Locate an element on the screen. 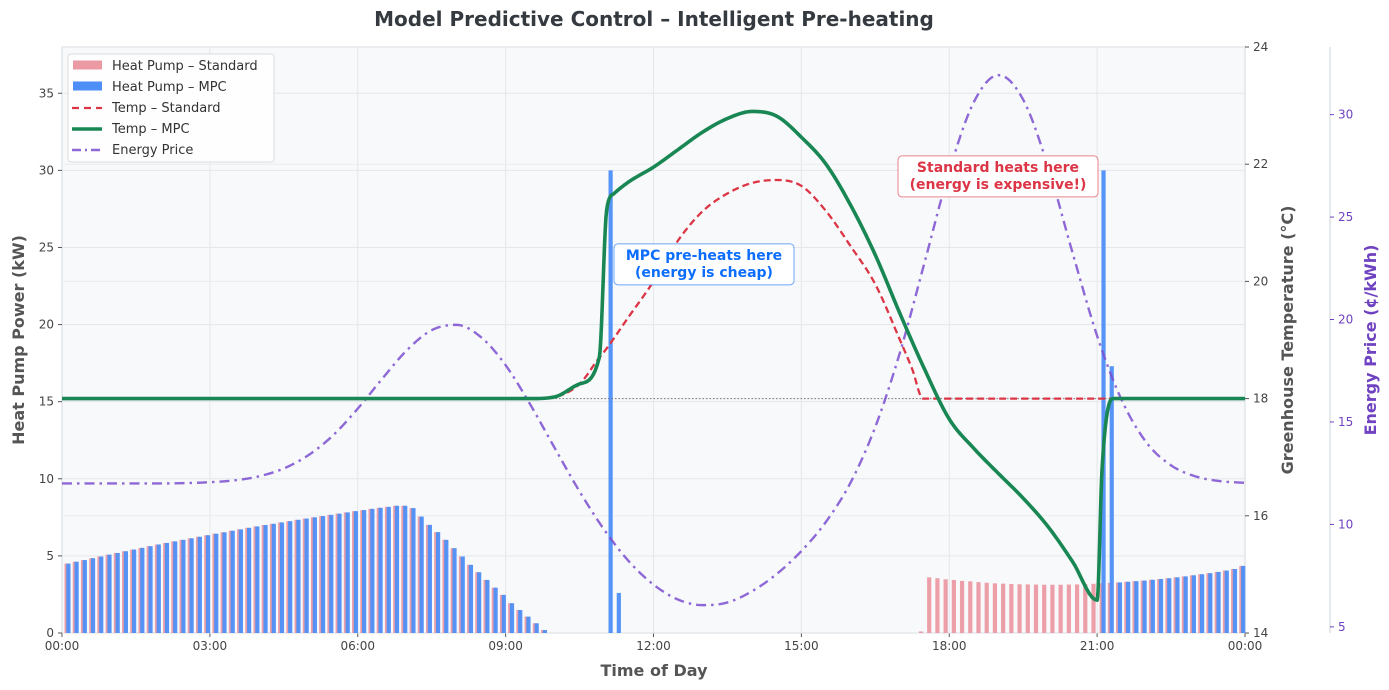  legend-item: Heat Pump – Standard is located at coordinates (165, 66).